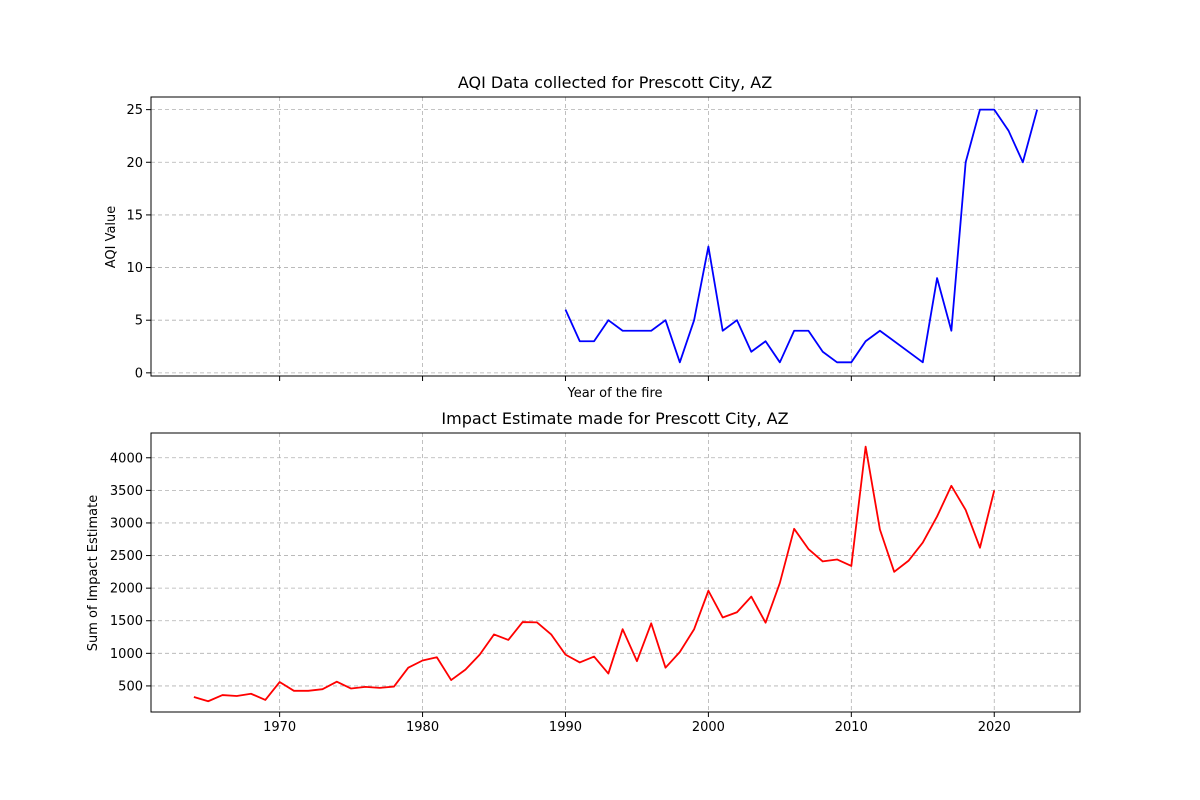 This screenshot has width=1200, height=800. I want to click on aqi-y-tick-label: 25, so click(134, 110).